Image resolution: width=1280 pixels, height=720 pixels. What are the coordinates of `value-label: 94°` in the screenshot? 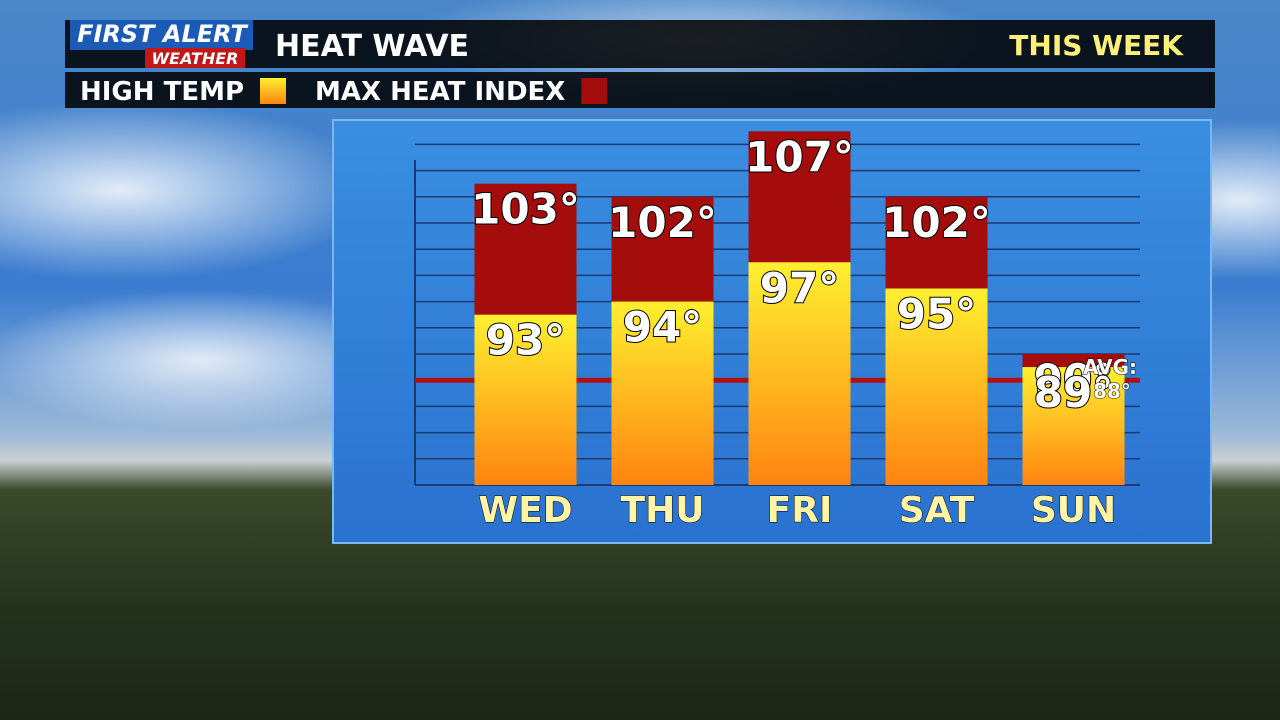 It's located at (662, 327).